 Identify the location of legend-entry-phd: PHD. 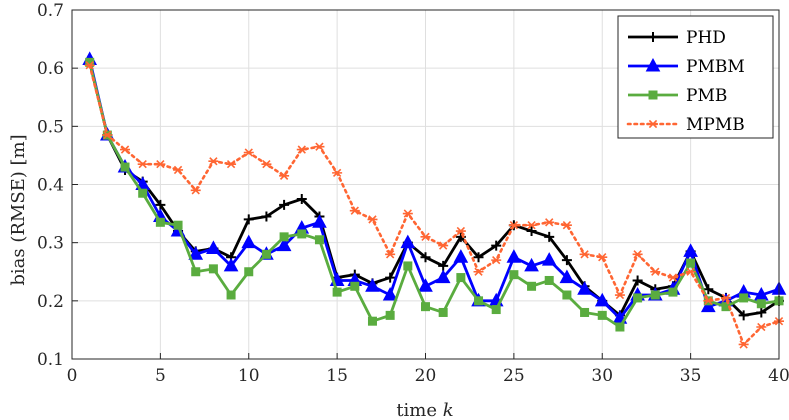
(677, 38).